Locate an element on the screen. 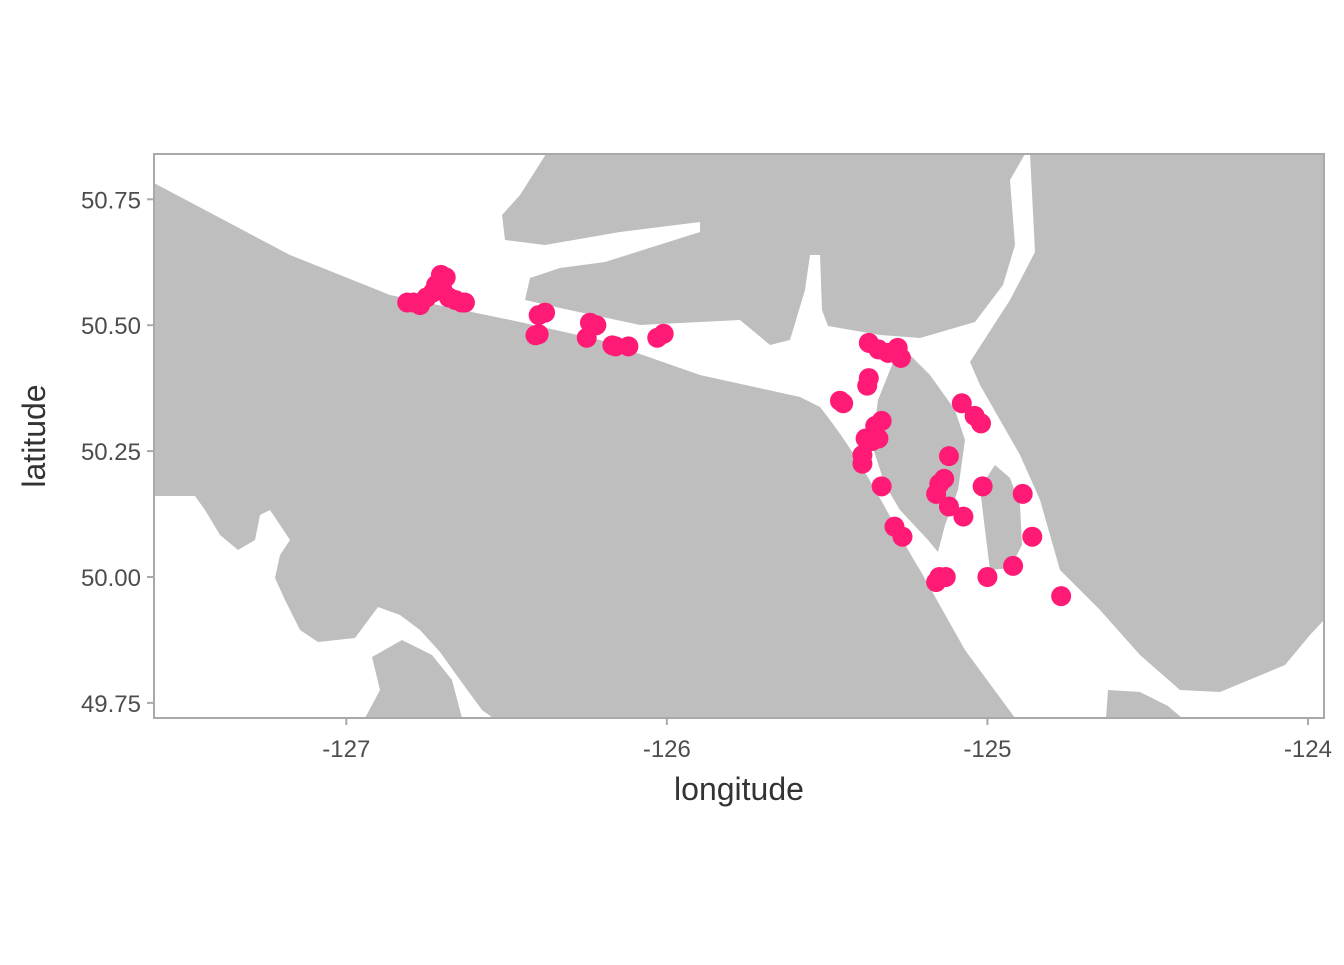  y-tick-label: 49.75 is located at coordinates (111, 704).